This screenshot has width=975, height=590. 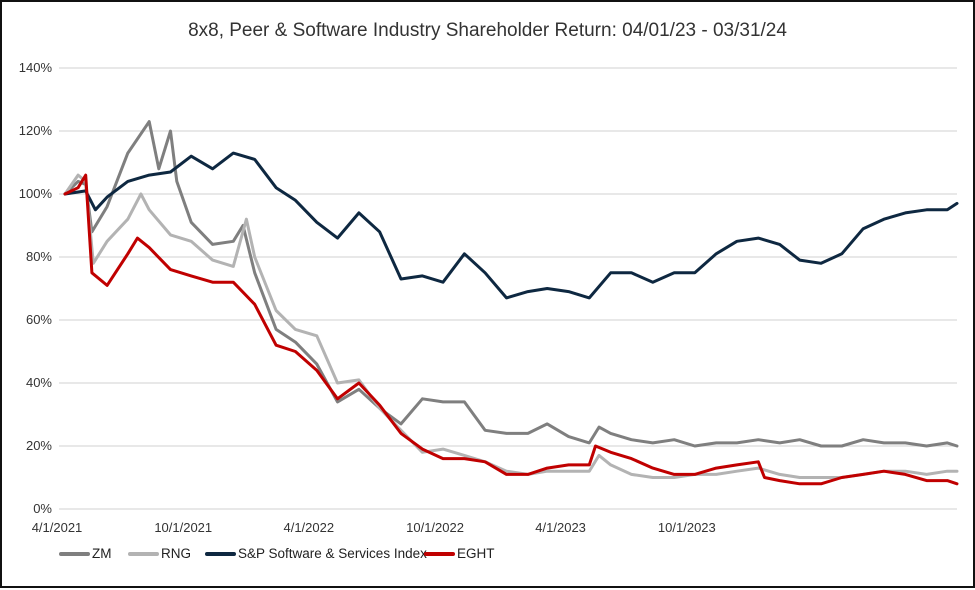 What do you see at coordinates (476, 553) in the screenshot?
I see `legend-label-eght: EGHT` at bounding box center [476, 553].